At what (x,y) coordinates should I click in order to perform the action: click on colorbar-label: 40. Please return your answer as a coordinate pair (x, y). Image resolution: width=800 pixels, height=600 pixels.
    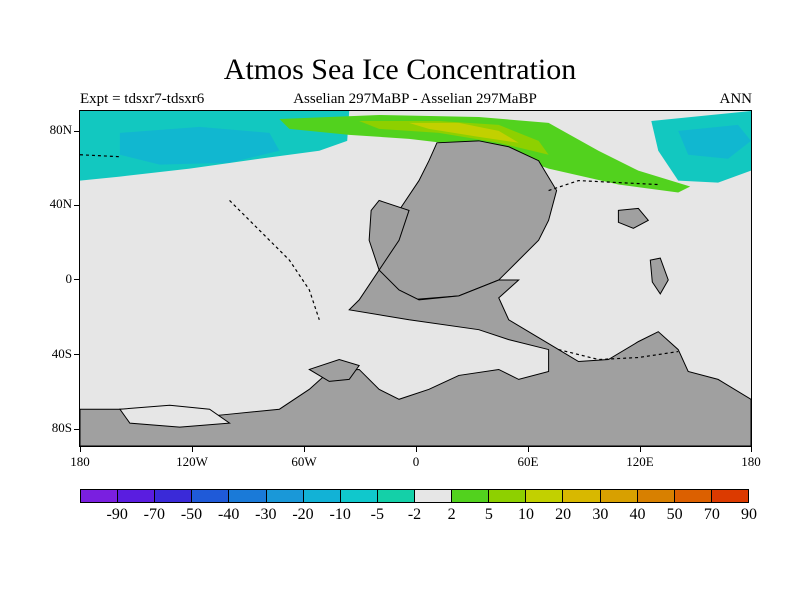
    Looking at the image, I should click on (637, 514).